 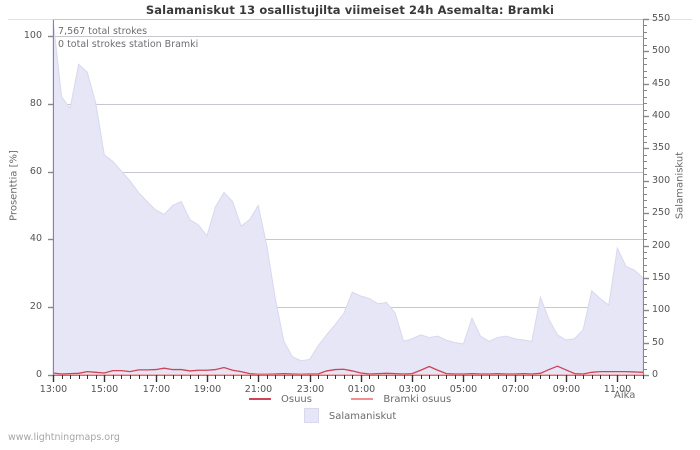 I want to click on x-tick-1100: 11:00, so click(x=617, y=389).